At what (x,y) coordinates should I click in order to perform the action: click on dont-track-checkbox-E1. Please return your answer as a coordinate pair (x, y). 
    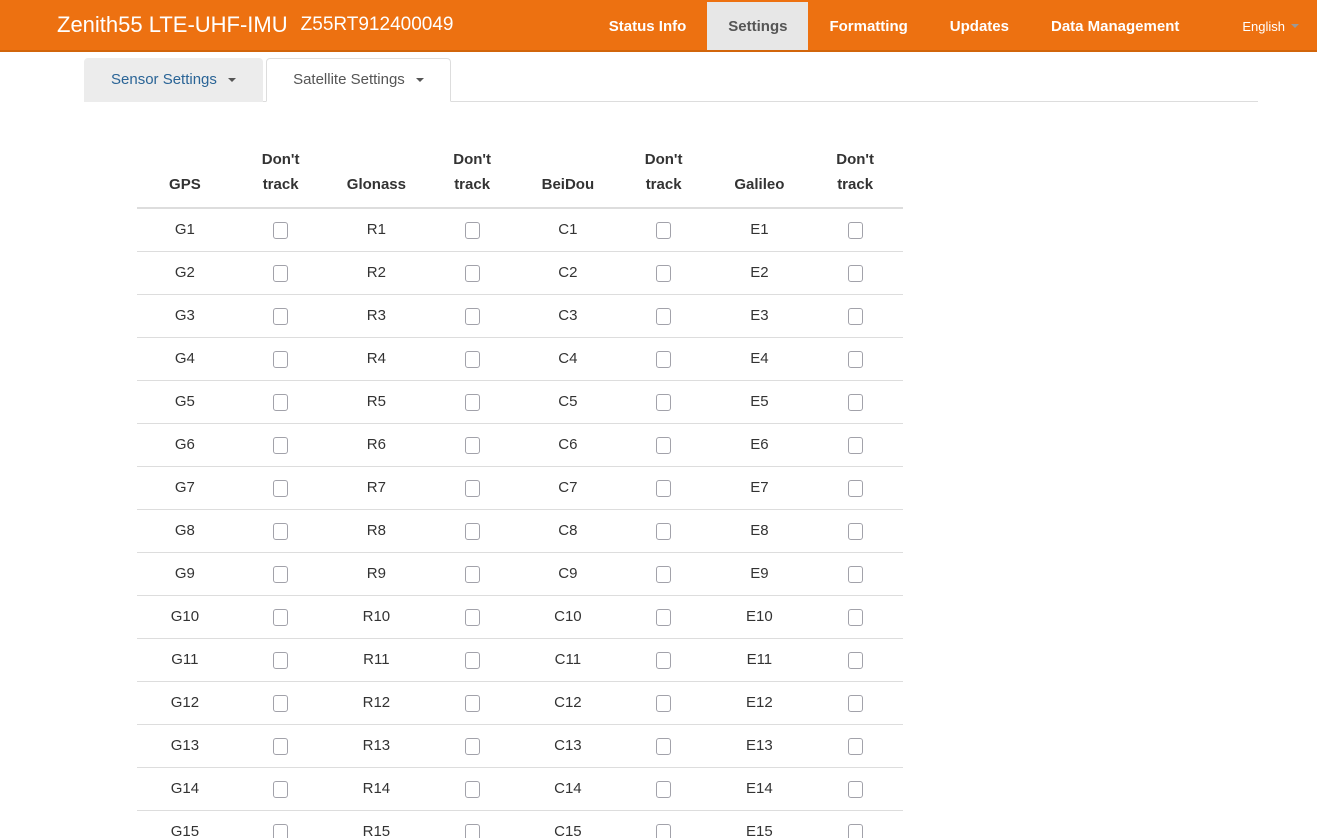
    Looking at the image, I should click on (855, 230).